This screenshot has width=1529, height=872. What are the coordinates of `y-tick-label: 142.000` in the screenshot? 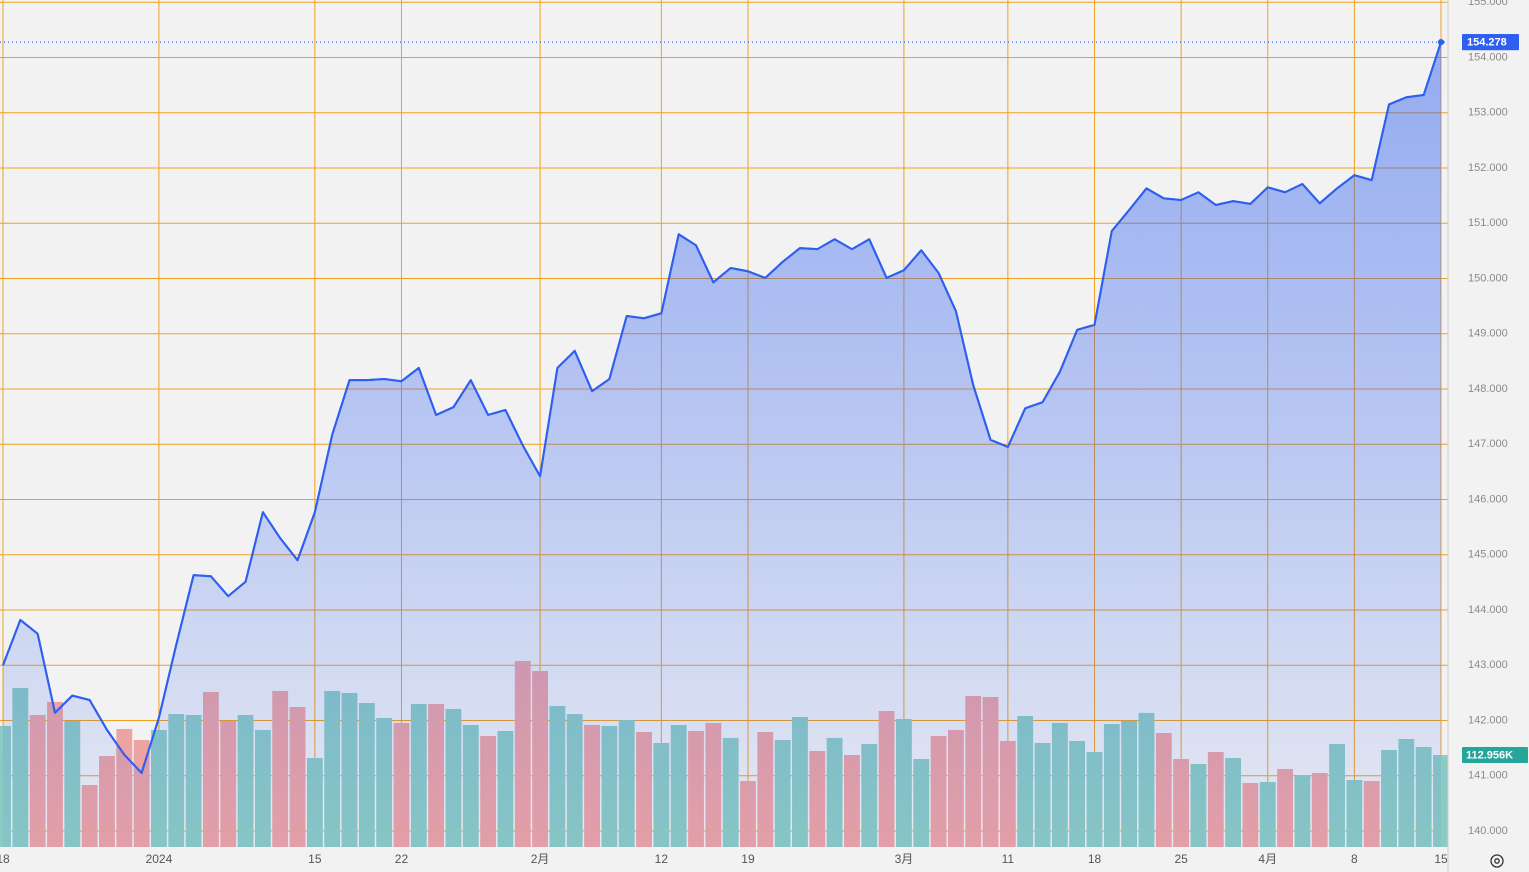 It's located at (1488, 720).